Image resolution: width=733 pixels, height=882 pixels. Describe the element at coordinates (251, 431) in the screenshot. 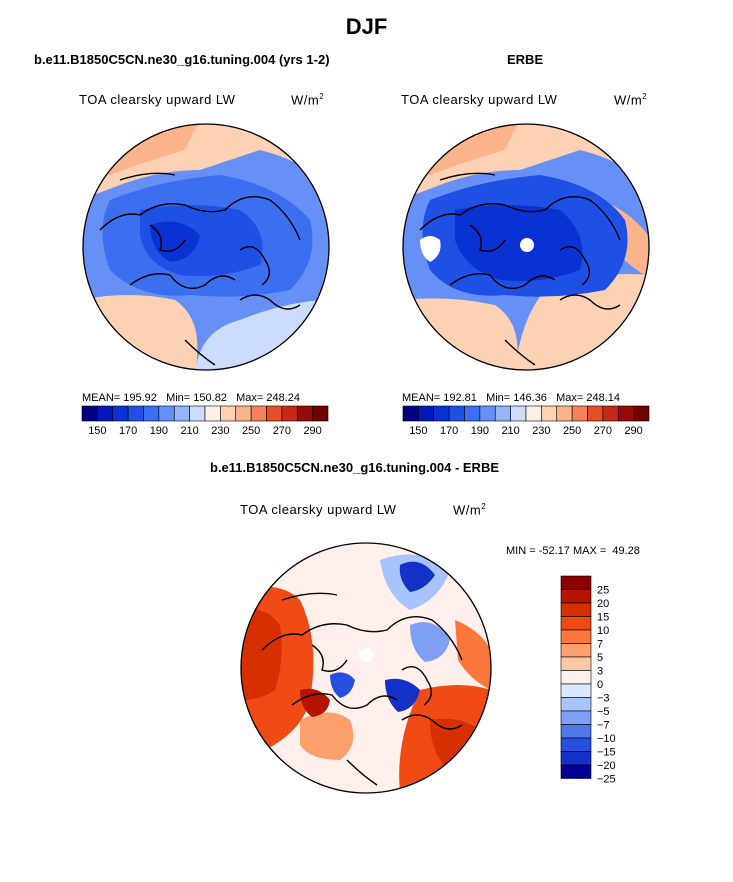

I see `model-colorbar-tick-label: 250` at that location.